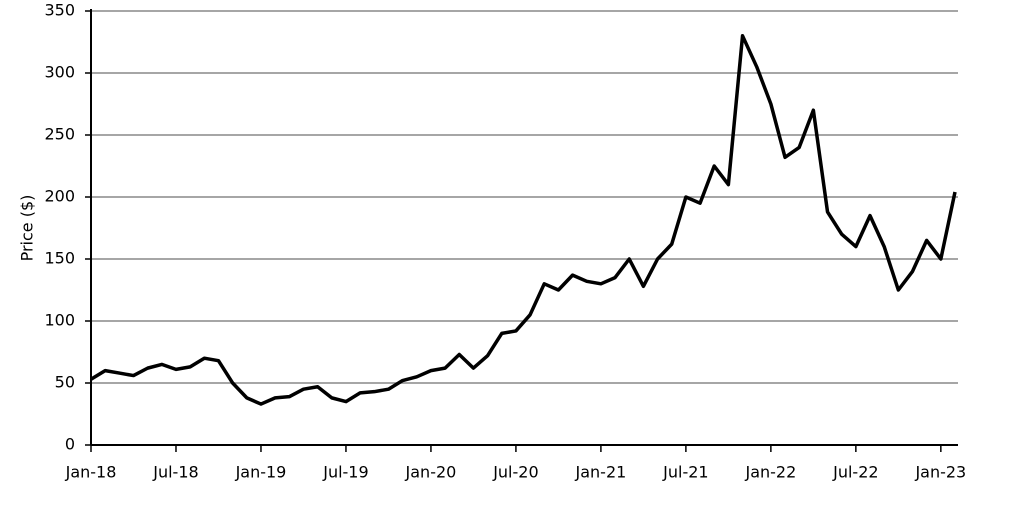  I want to click on y-tick-label: 150, so click(59, 258).